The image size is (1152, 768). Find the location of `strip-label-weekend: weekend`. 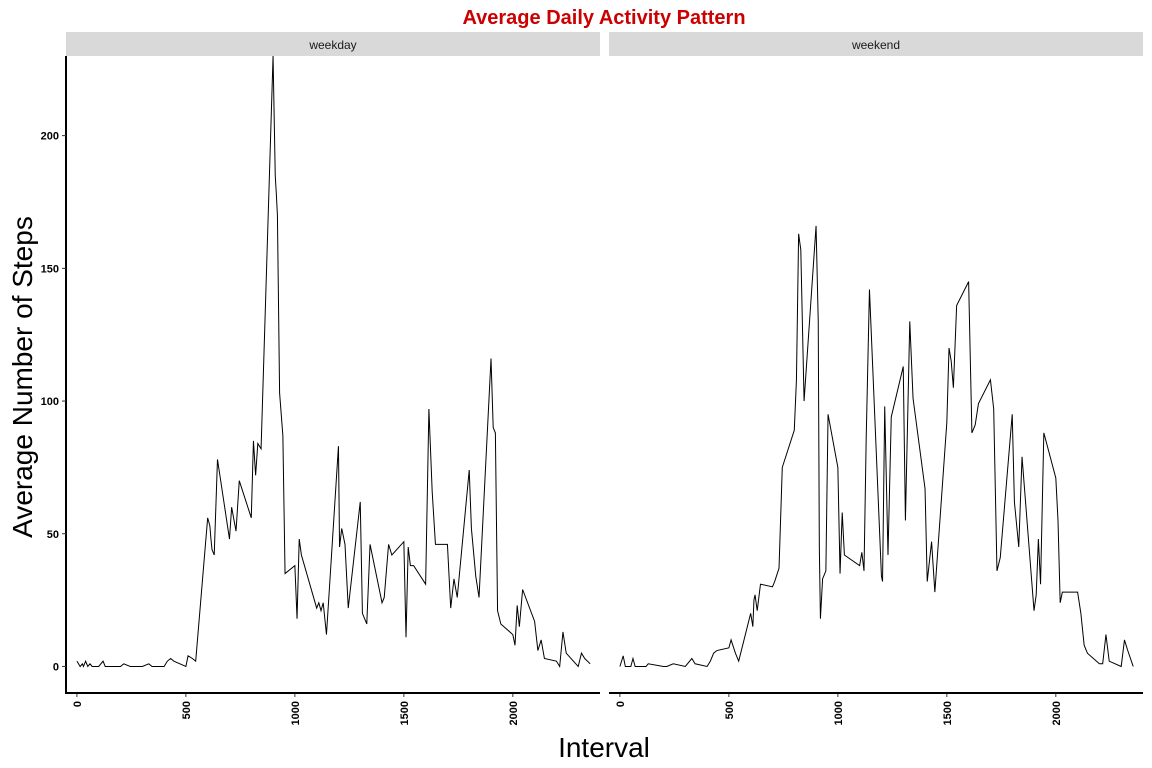

strip-label-weekend: weekend is located at coordinates (875, 45).